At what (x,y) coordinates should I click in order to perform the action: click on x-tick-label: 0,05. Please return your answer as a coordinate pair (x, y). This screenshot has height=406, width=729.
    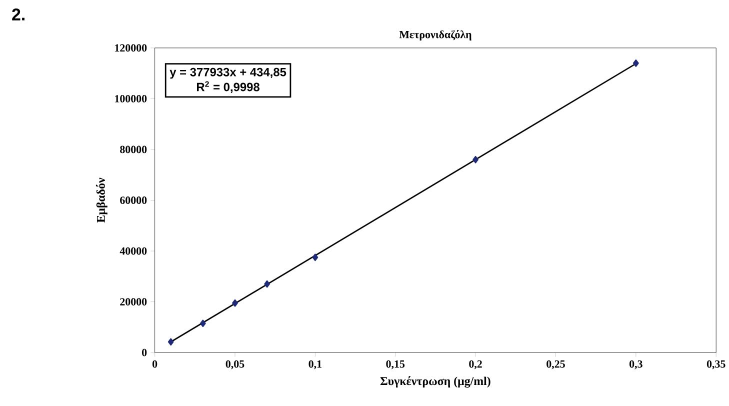
    Looking at the image, I should click on (235, 365).